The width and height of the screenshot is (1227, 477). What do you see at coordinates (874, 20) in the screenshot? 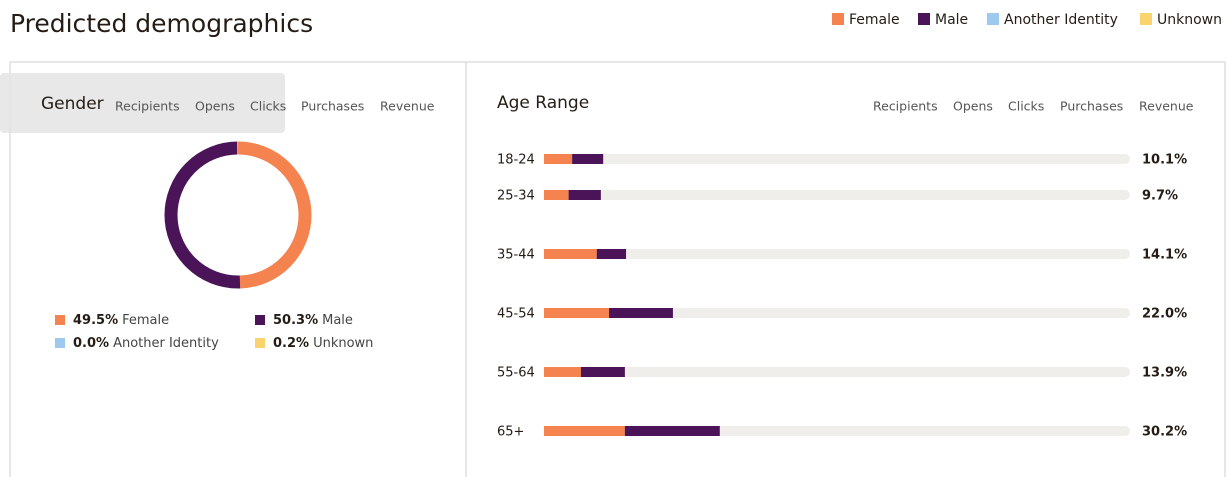
I see `legend-label: Female` at bounding box center [874, 20].